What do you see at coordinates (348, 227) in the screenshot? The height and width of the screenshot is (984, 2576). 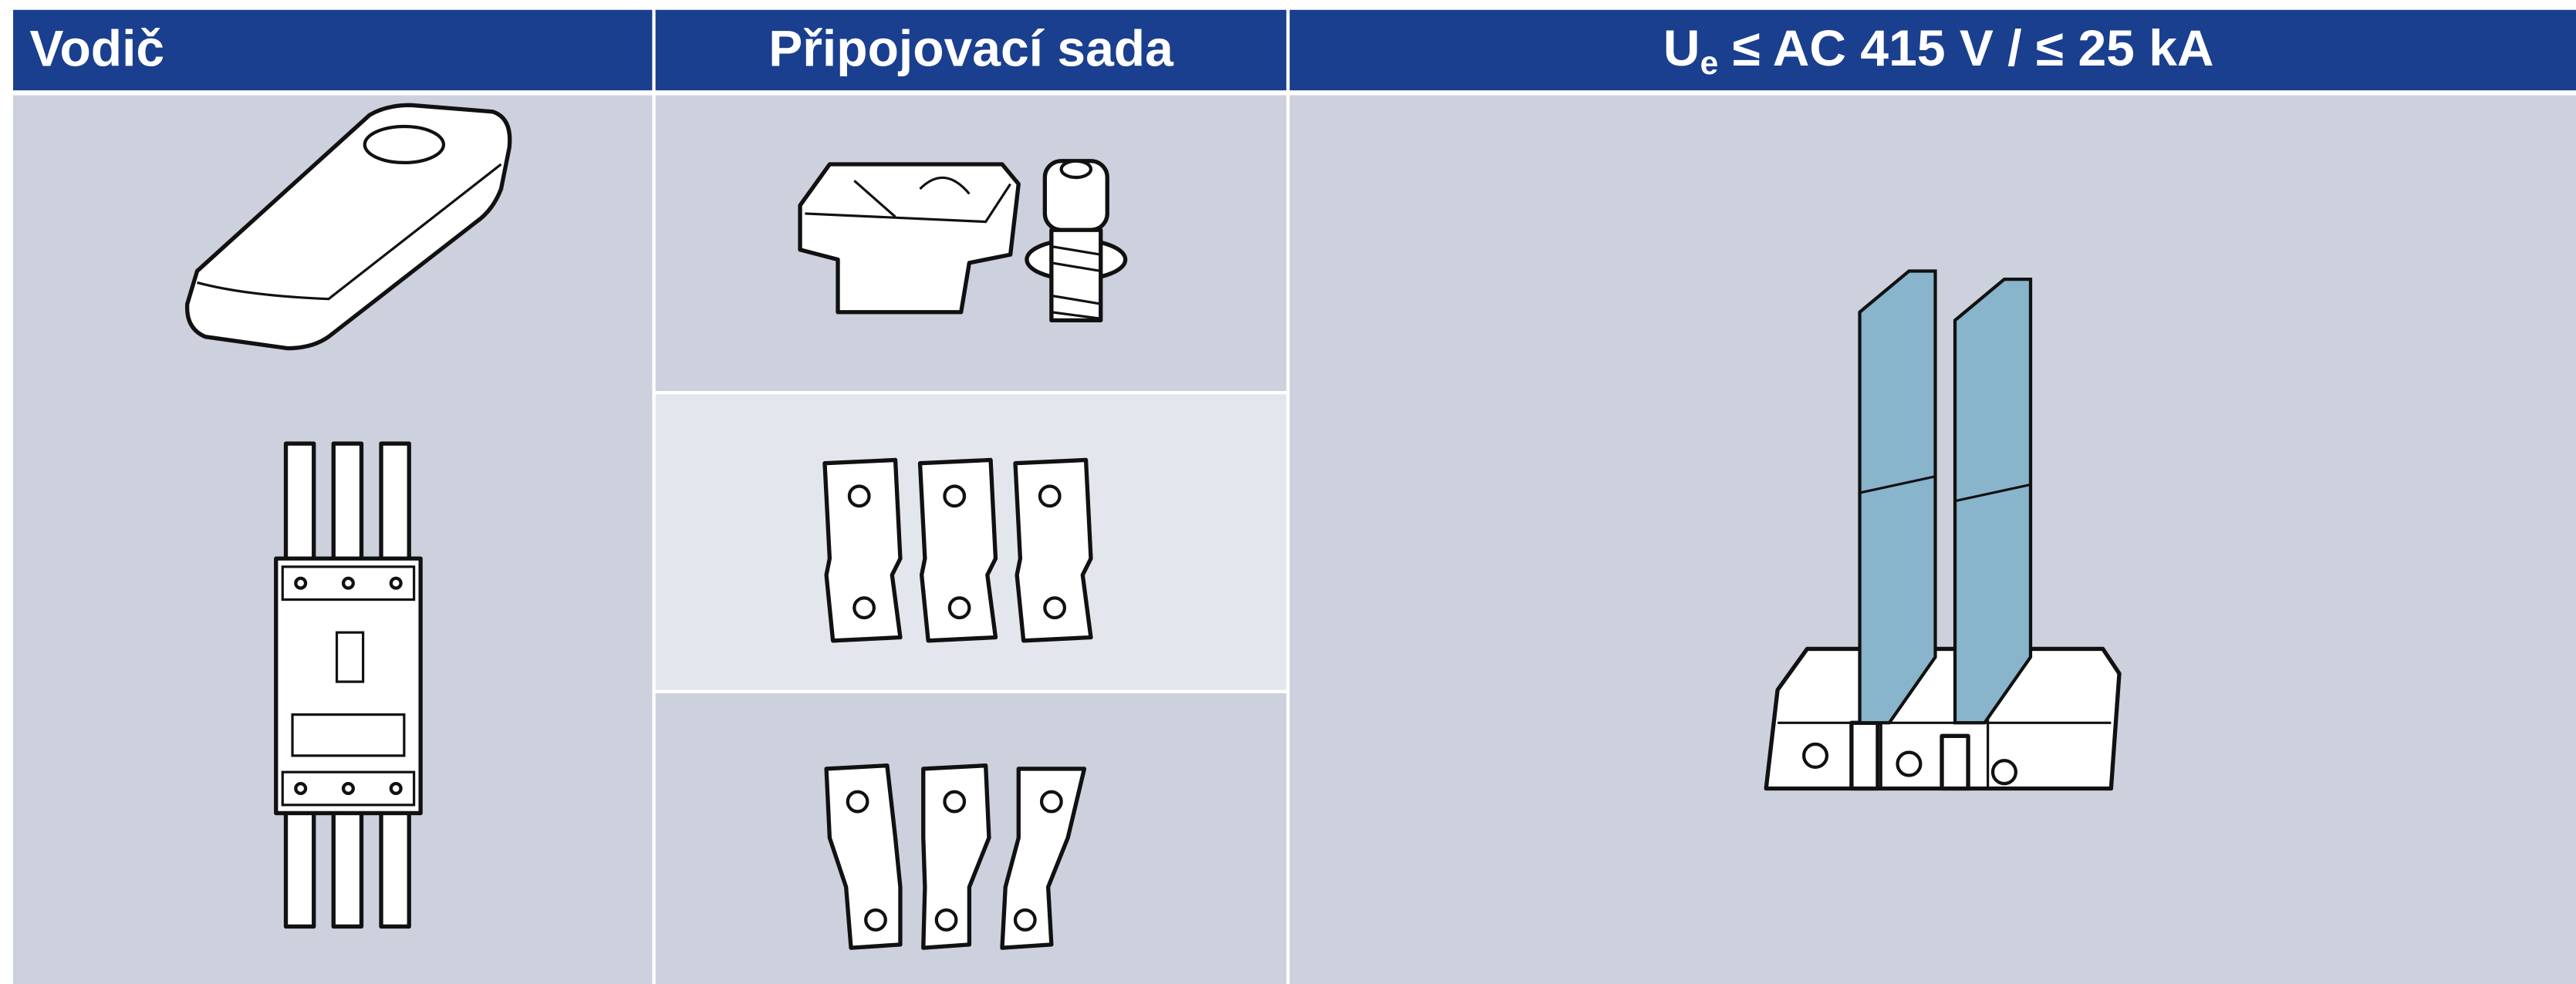 I see `busbar-illustration` at bounding box center [348, 227].